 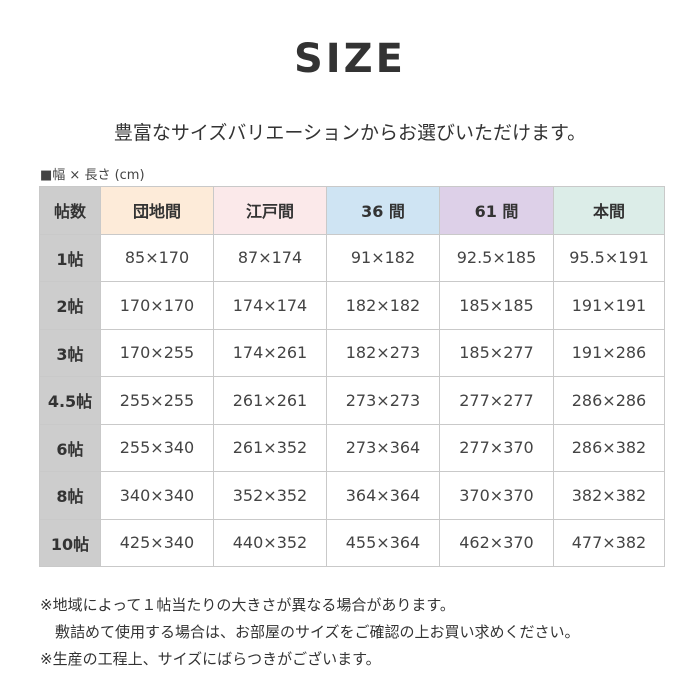 I want to click on row-header: 2帖, so click(x=70, y=305).